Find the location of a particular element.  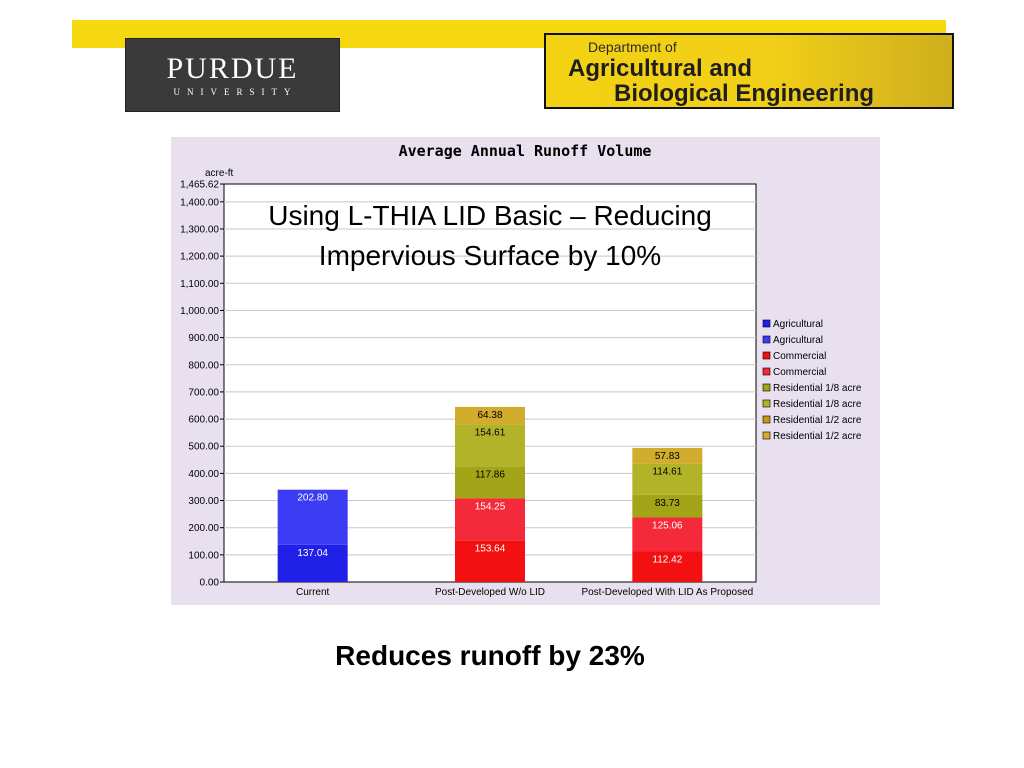

y-tick-label: 0.00 is located at coordinates (210, 583).